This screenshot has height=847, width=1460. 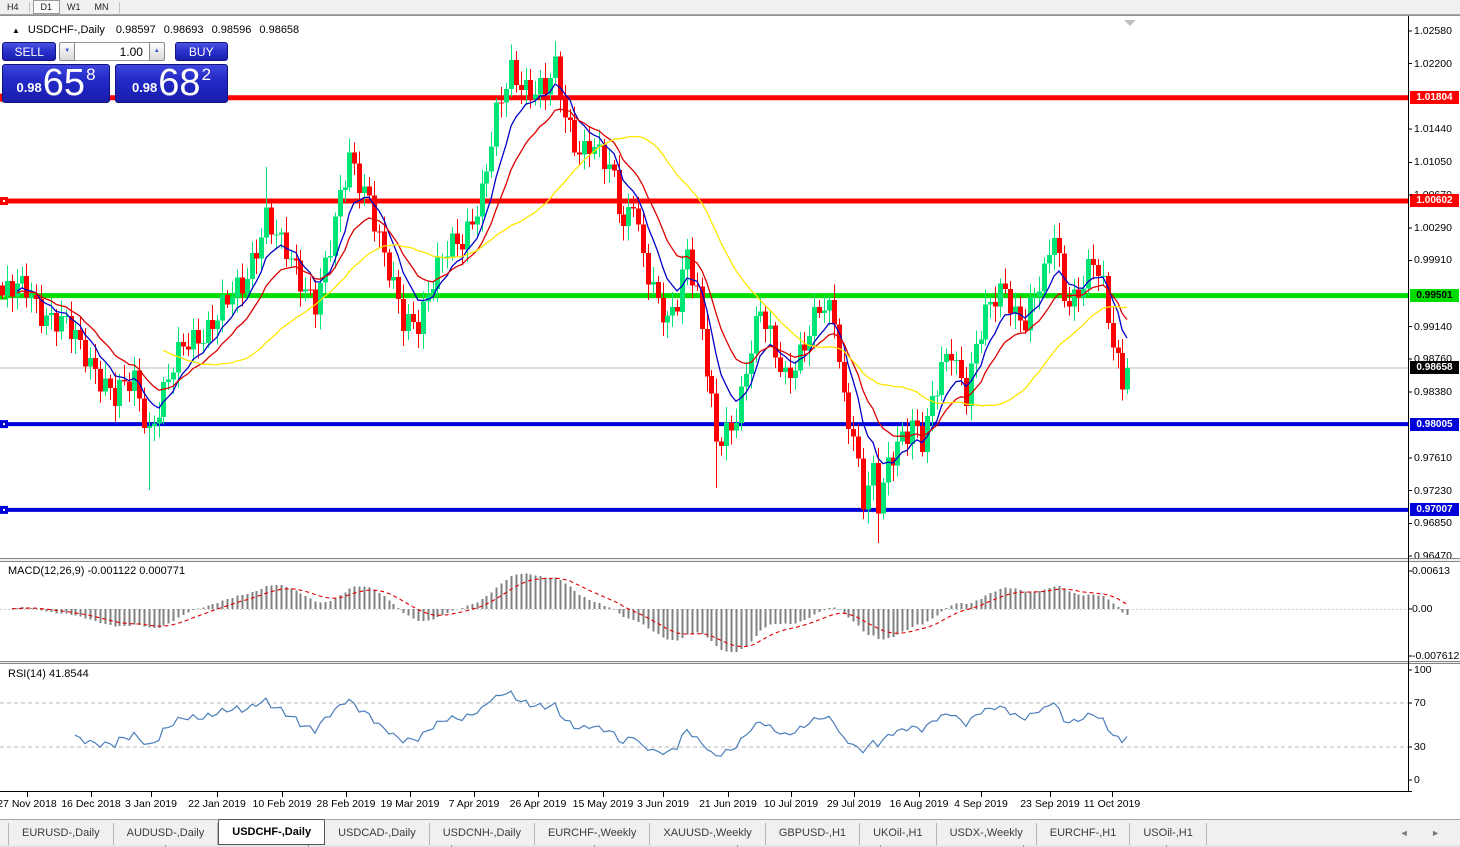 What do you see at coordinates (1434, 424) in the screenshot?
I see `price-level-badge: 0.98005` at bounding box center [1434, 424].